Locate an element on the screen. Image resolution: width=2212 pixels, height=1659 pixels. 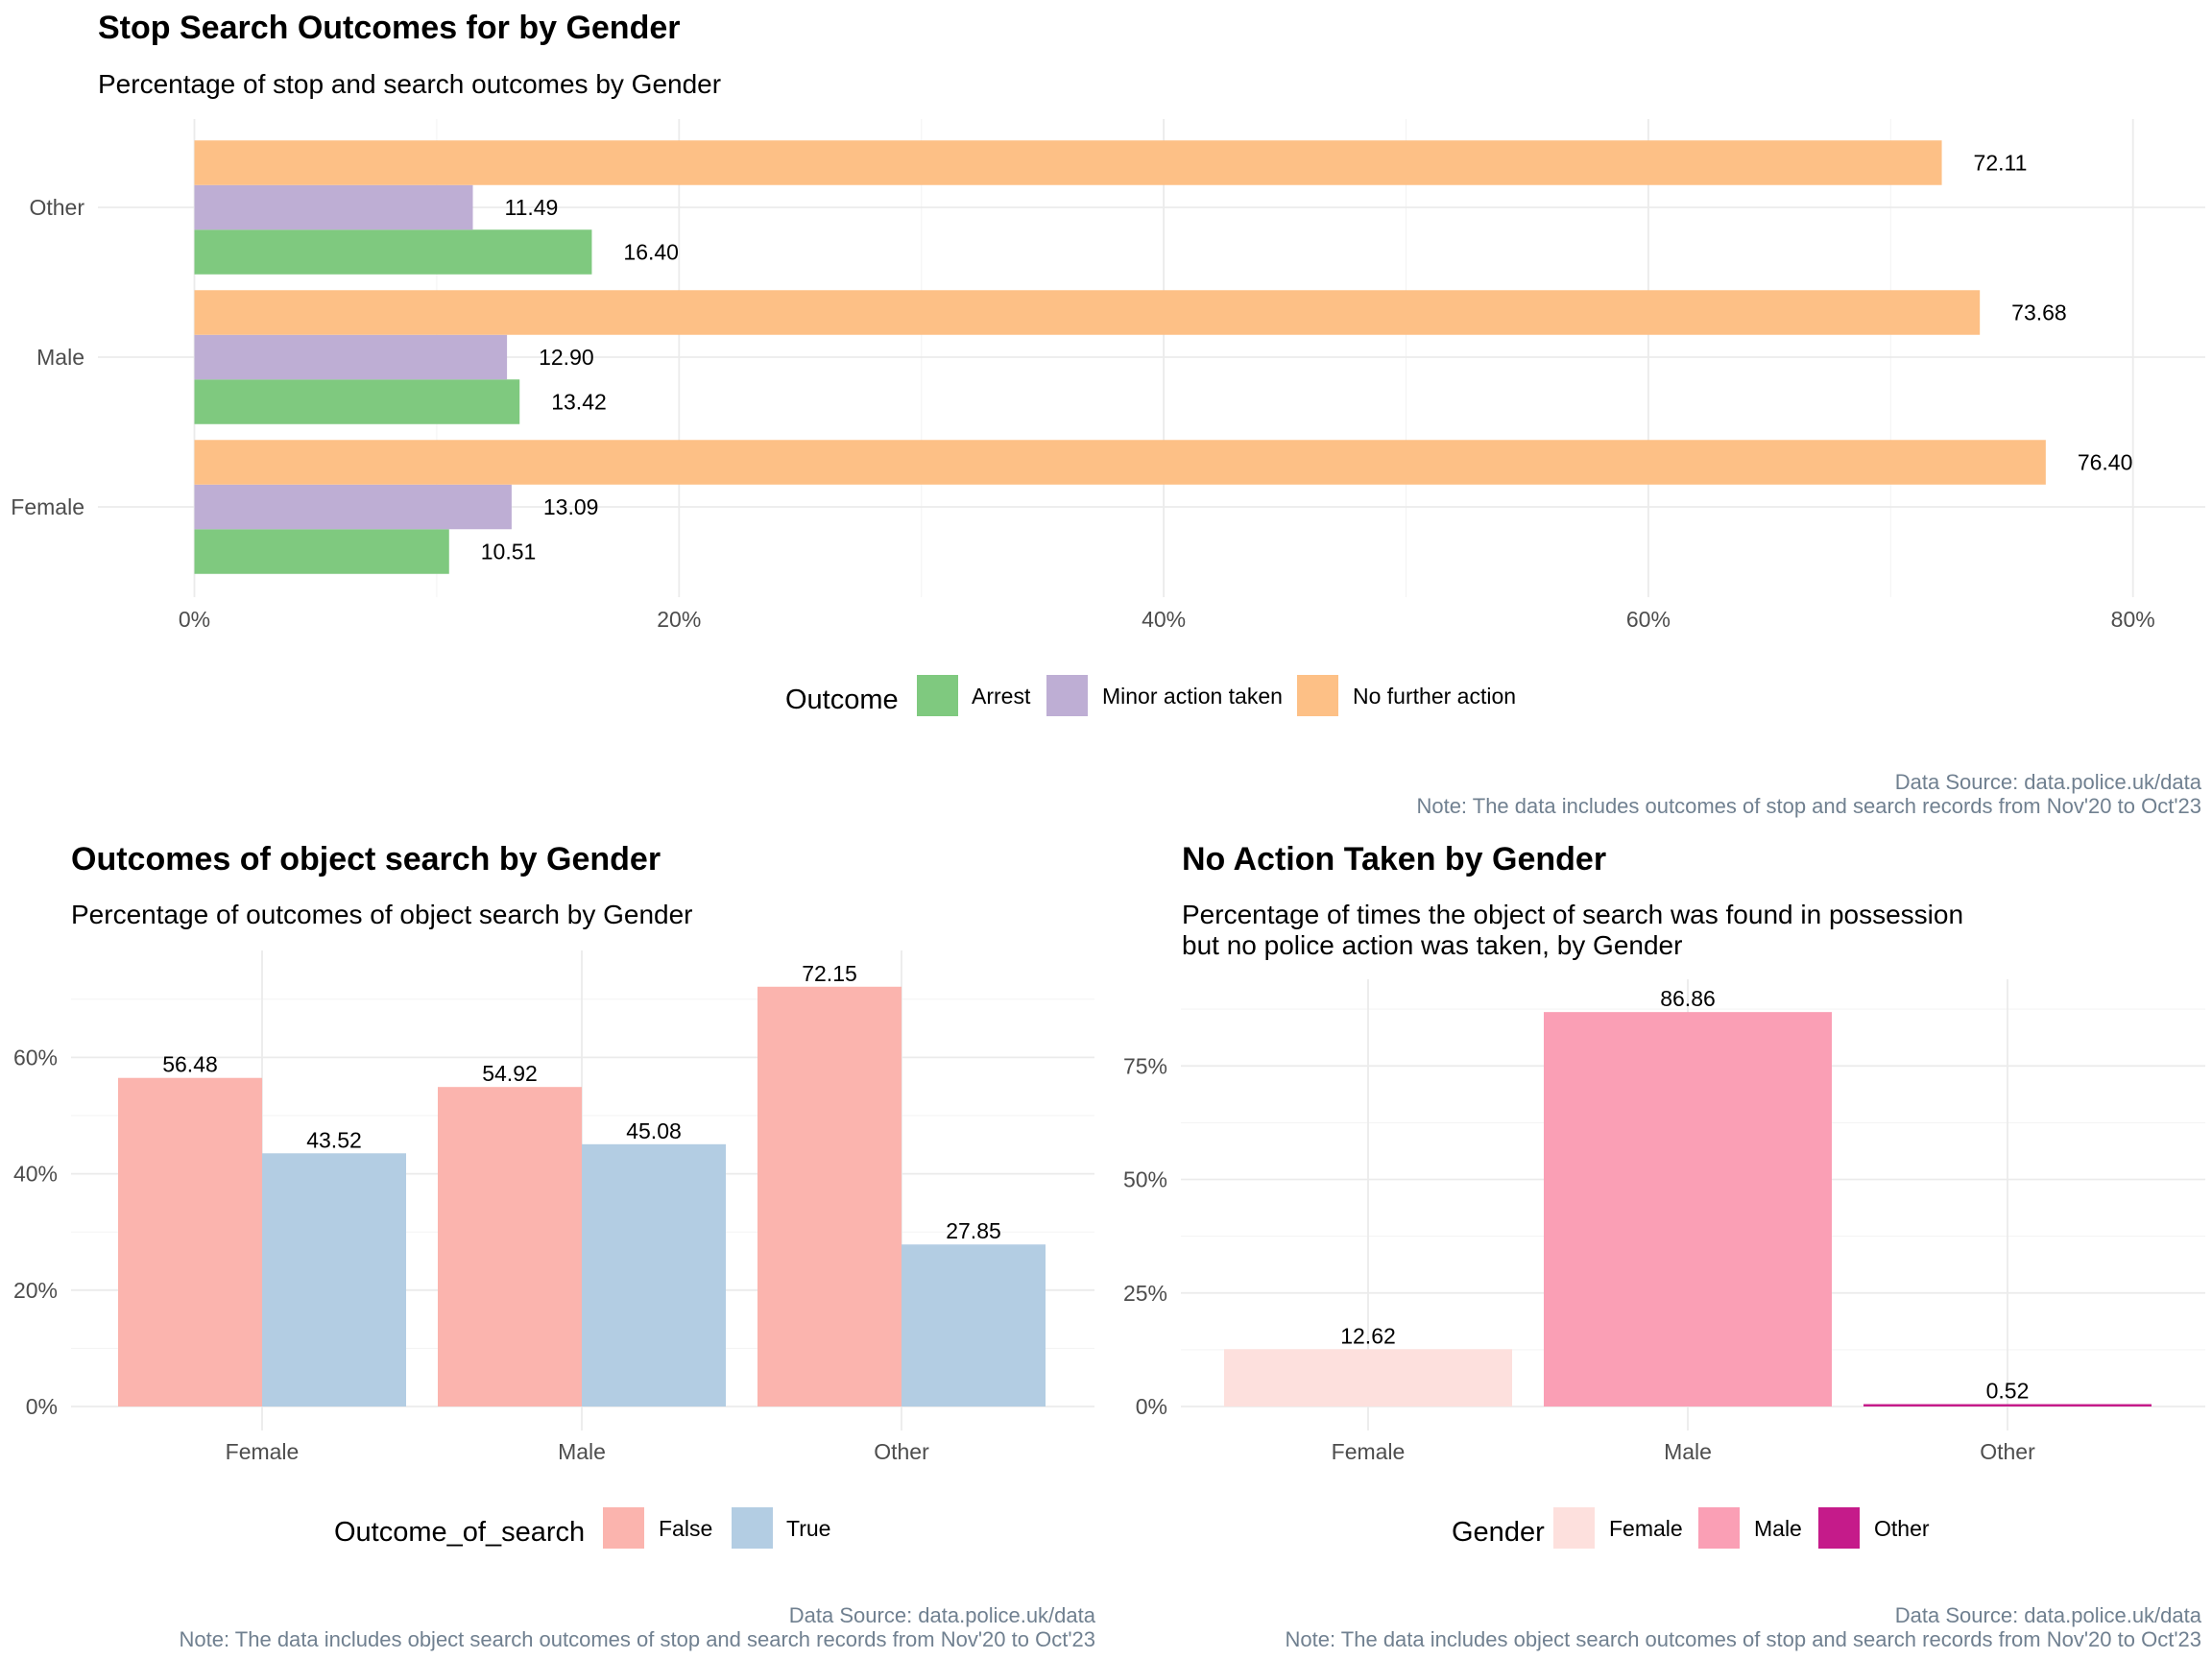
data-label: 54.92 is located at coordinates (510, 1073).